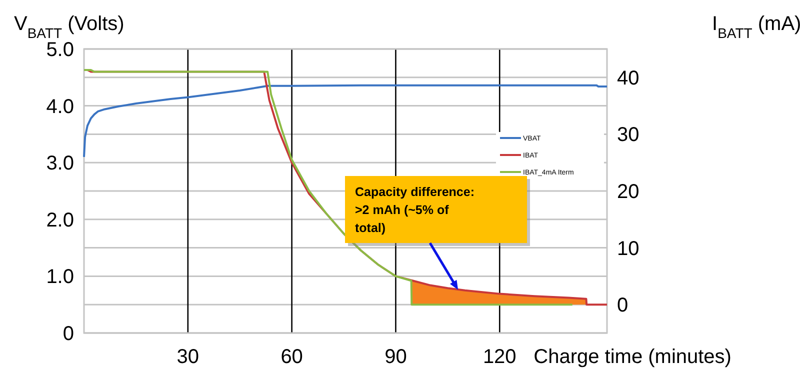 This screenshot has height=384, width=800. What do you see at coordinates (628, 249) in the screenshot?
I see `y2-tick-label: 10` at bounding box center [628, 249].